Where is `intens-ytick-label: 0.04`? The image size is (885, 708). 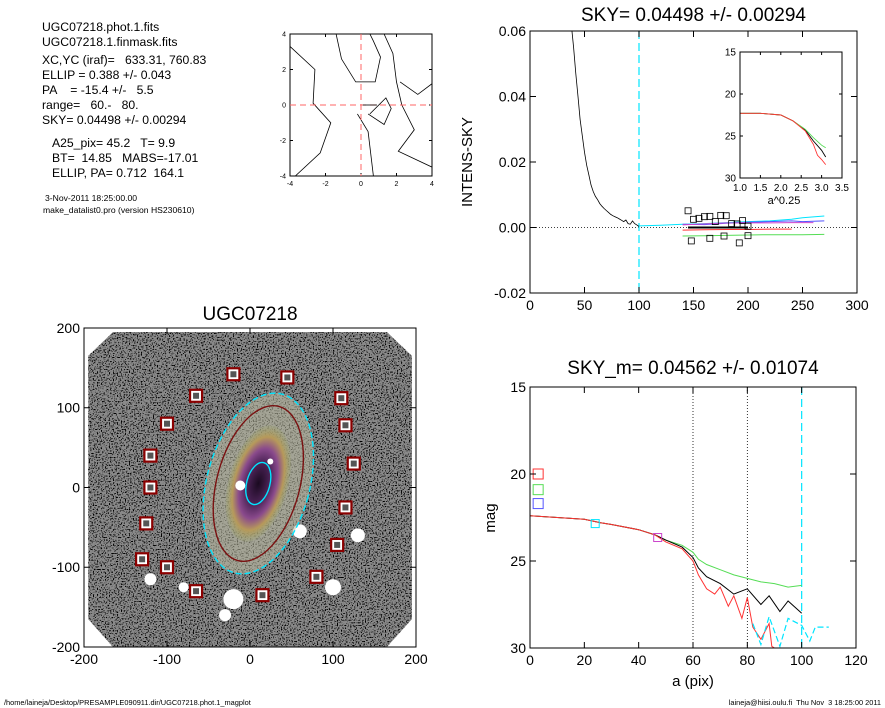 intens-ytick-label: 0.04 is located at coordinates (512, 96).